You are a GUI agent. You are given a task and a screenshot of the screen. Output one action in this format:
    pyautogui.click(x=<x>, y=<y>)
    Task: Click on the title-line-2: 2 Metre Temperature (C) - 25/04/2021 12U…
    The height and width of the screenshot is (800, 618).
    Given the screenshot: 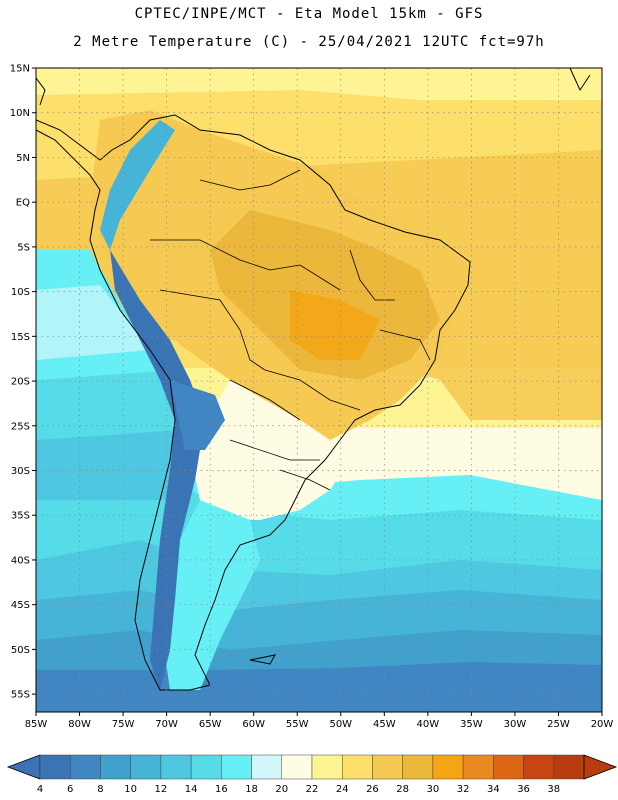 What is the action you would take?
    pyautogui.click(x=309, y=42)
    